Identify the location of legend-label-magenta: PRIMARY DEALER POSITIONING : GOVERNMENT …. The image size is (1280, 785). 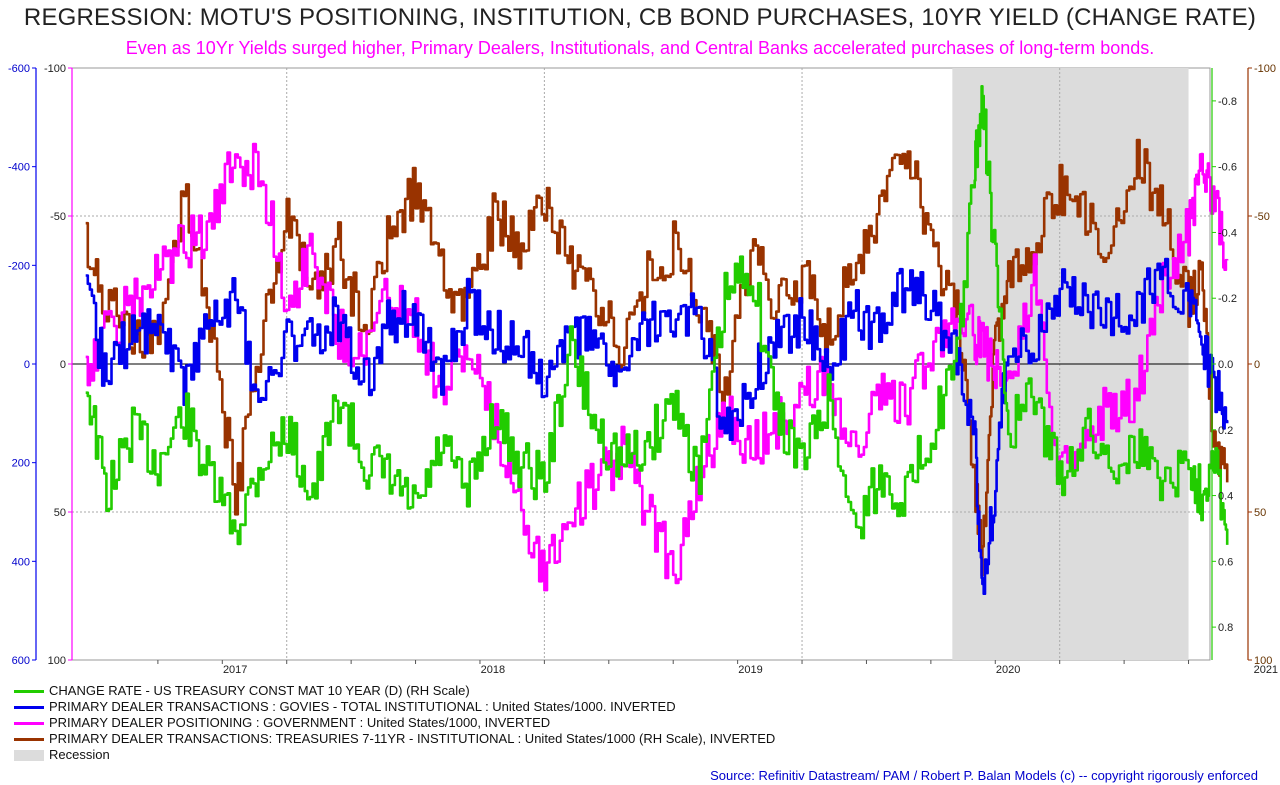
(300, 722).